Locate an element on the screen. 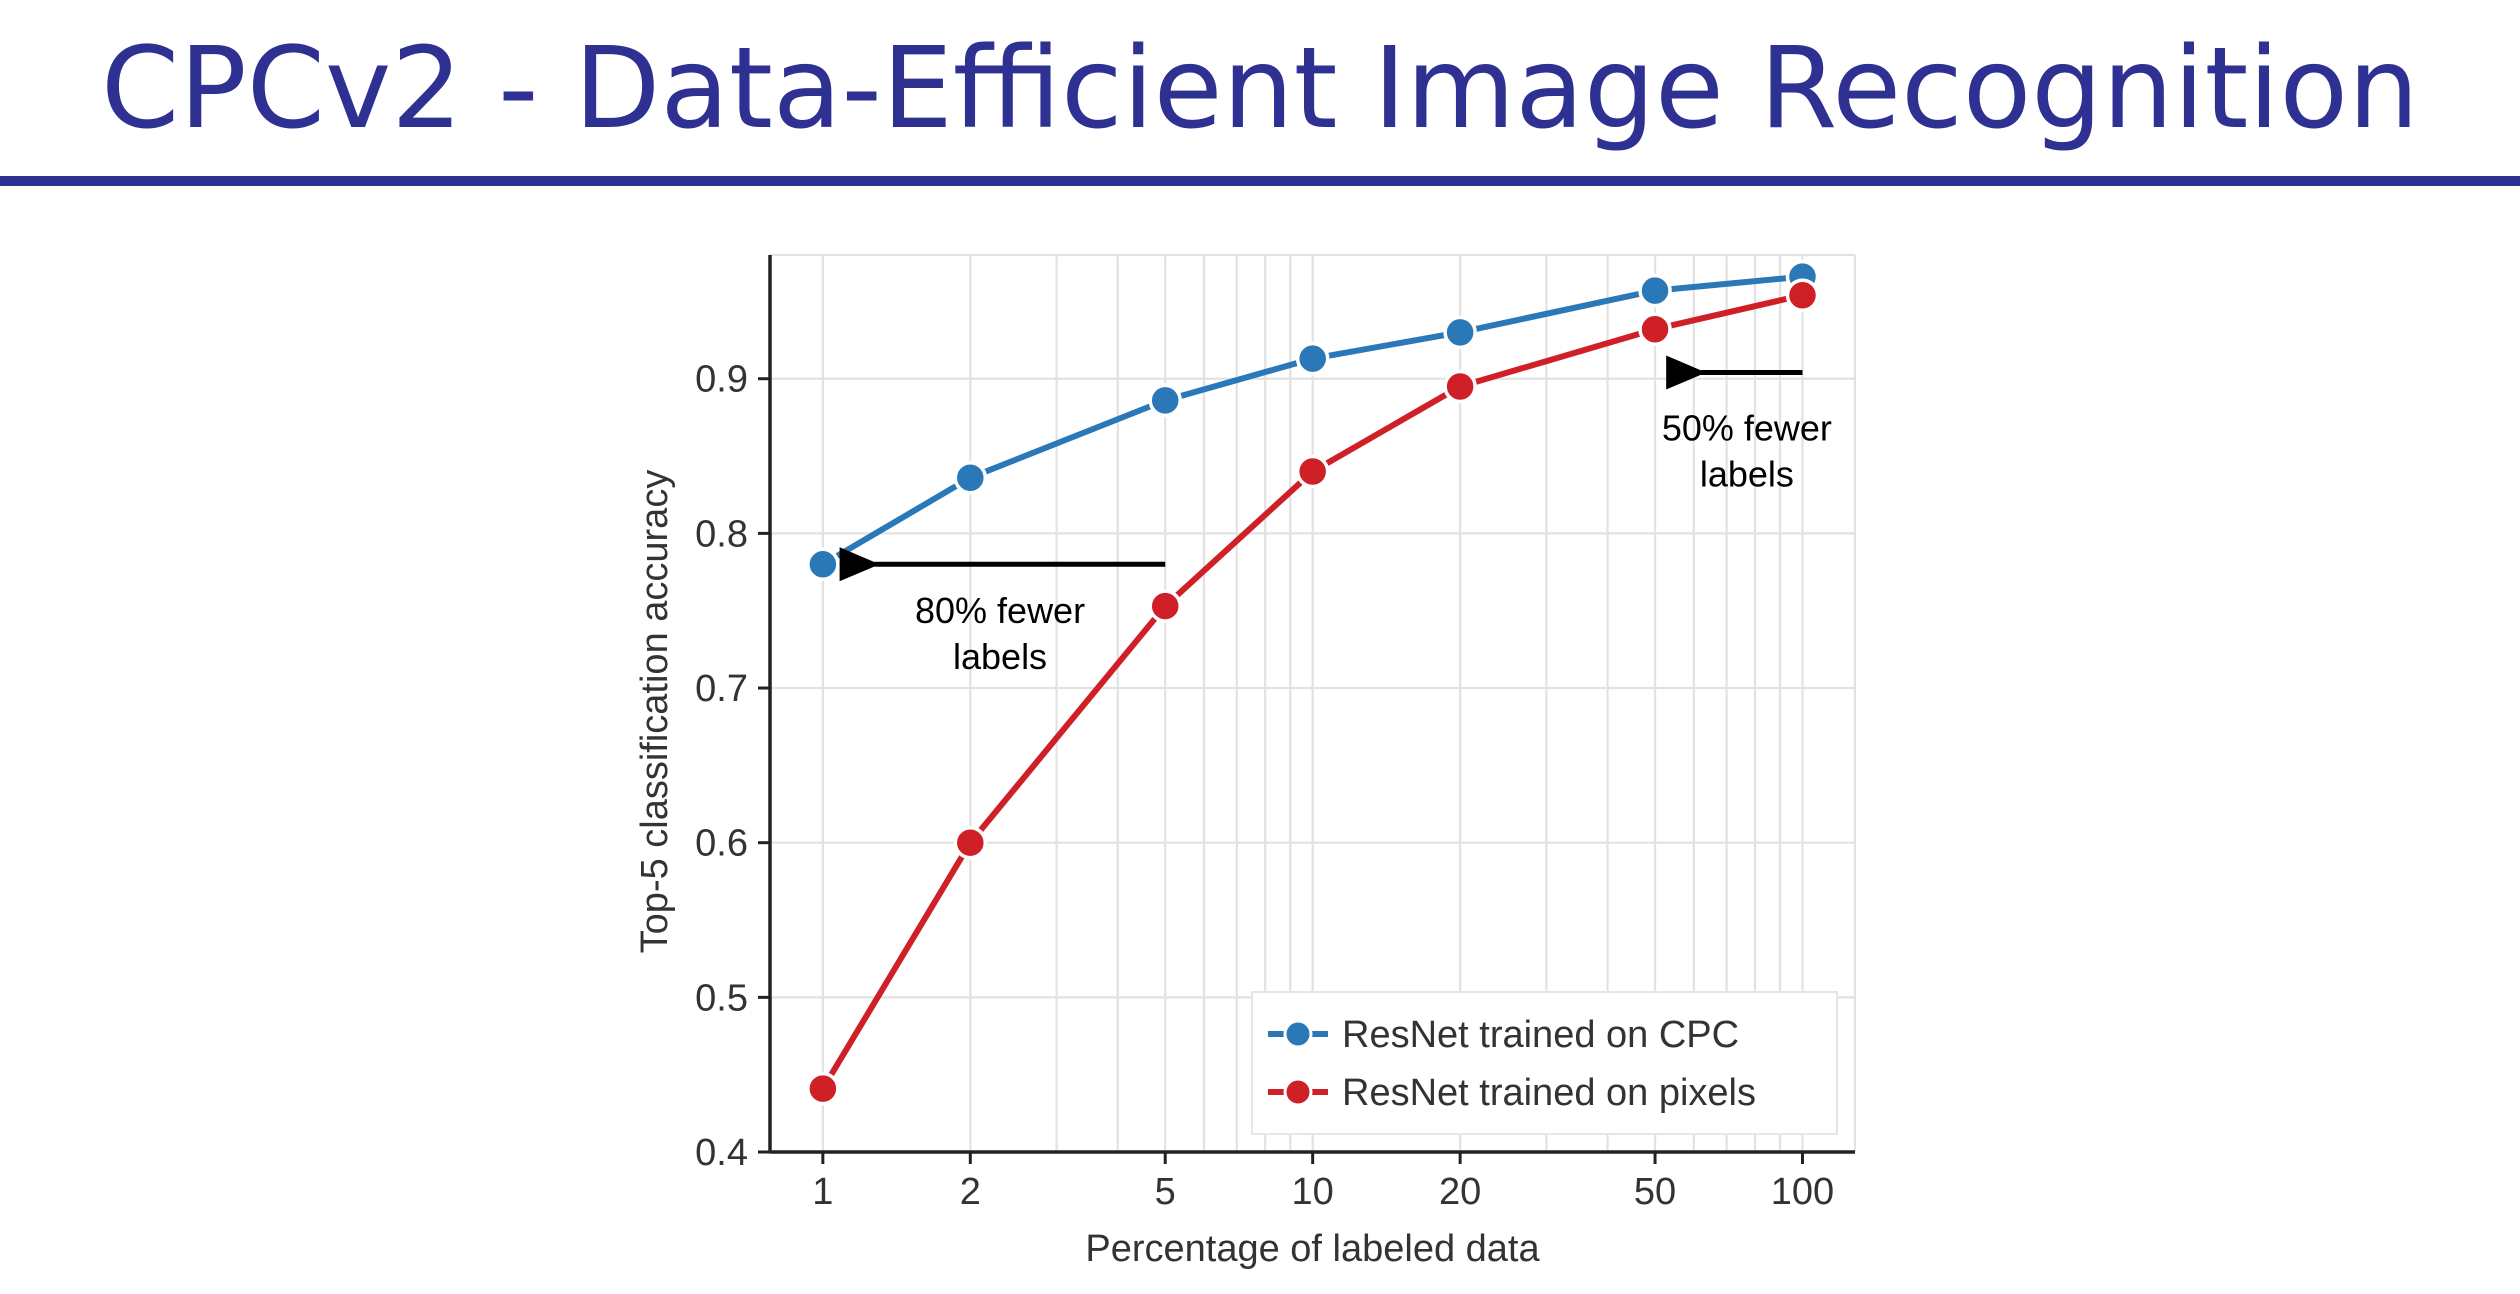 Image resolution: width=2520 pixels, height=1294 pixels. slide-title: CPCv2 - Data-Efficient Image Recognition is located at coordinates (1260, 89).